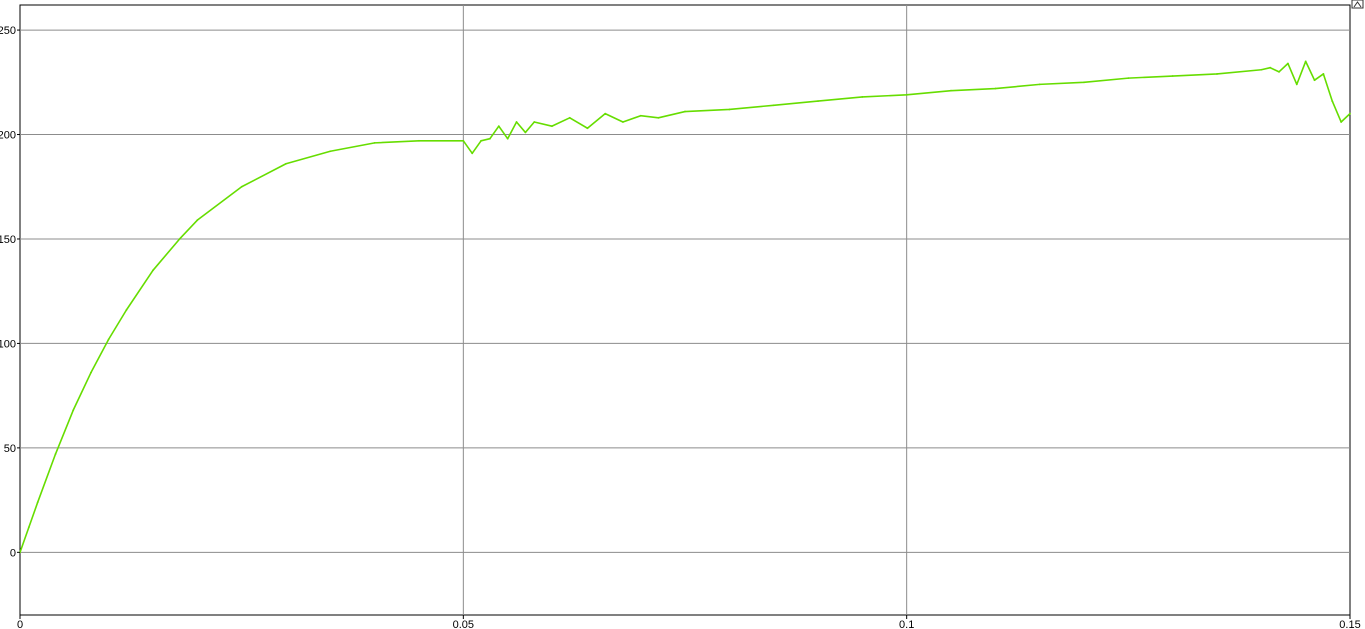 The height and width of the screenshot is (629, 1365). Describe the element at coordinates (906, 624) in the screenshot. I see `x-tick-label: 0.1` at that location.